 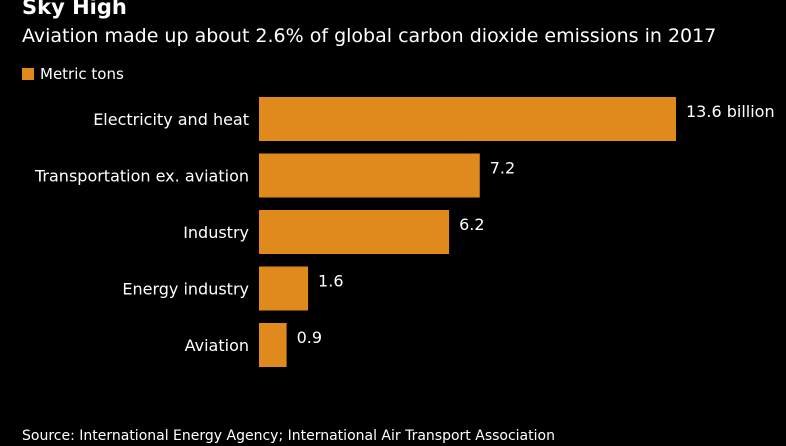 What do you see at coordinates (330, 281) in the screenshot?
I see `value-label: 1.6` at bounding box center [330, 281].